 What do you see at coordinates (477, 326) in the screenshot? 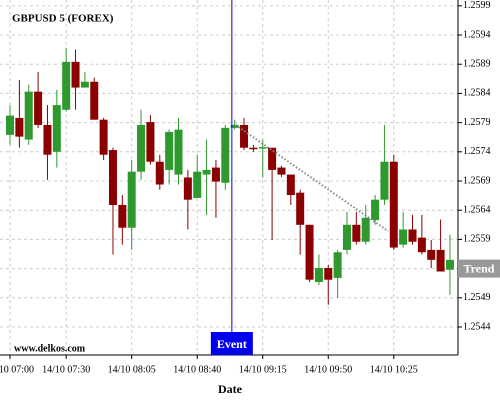
I see `y-tick-label: 1.2544` at bounding box center [477, 326].